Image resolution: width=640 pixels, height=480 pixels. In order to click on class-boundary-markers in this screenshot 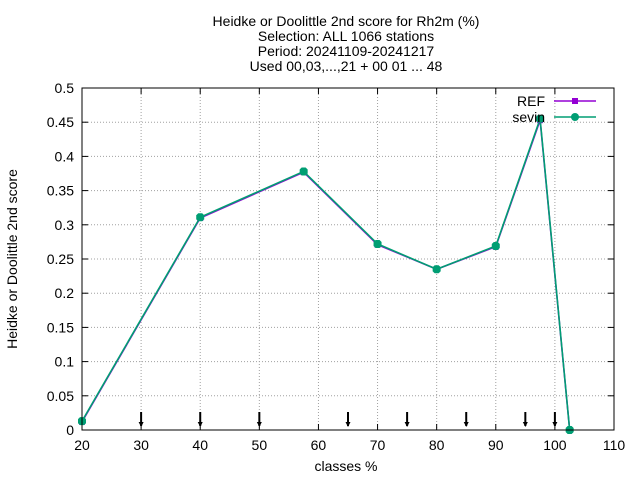, I will do `click(348, 419)`.